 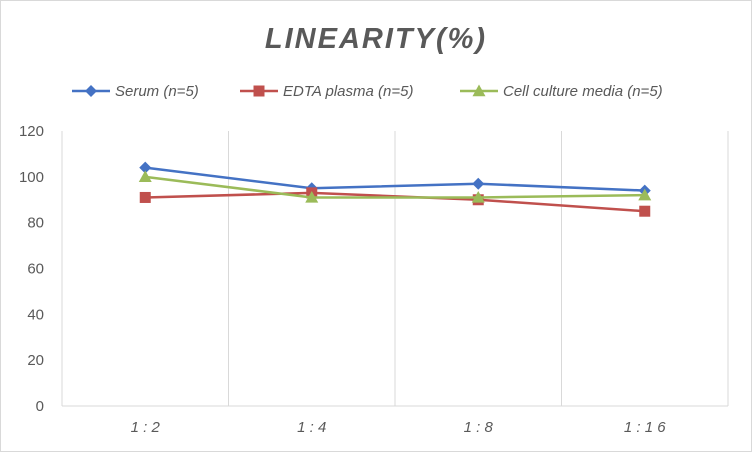 I want to click on legend-item-1: Serum (n=5), so click(x=135, y=91).